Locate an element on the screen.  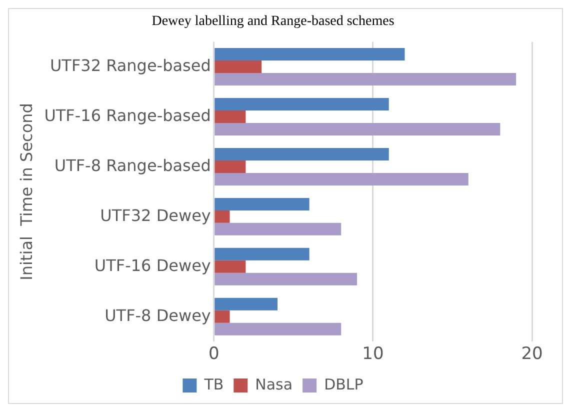
y-axis-title: Initial Time in Second is located at coordinates (26, 191).